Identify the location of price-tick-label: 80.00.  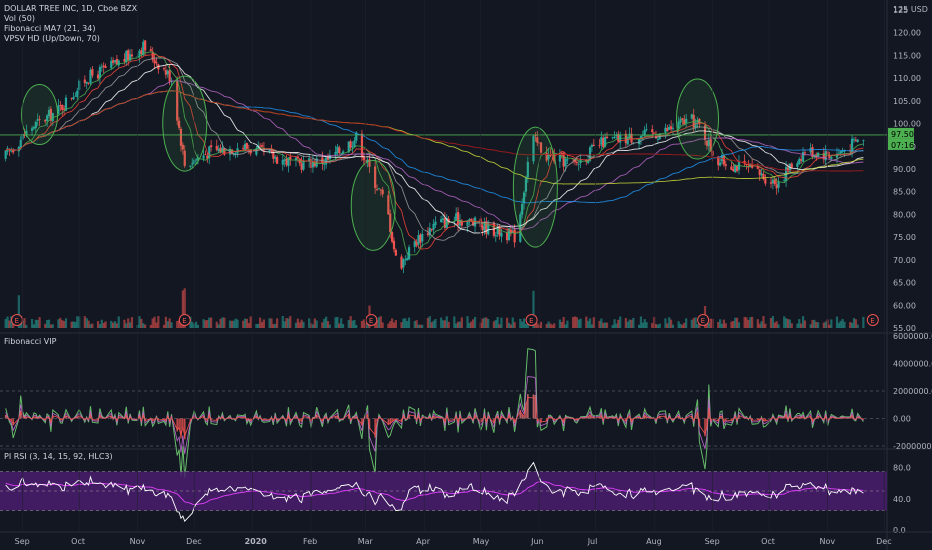
(904, 214).